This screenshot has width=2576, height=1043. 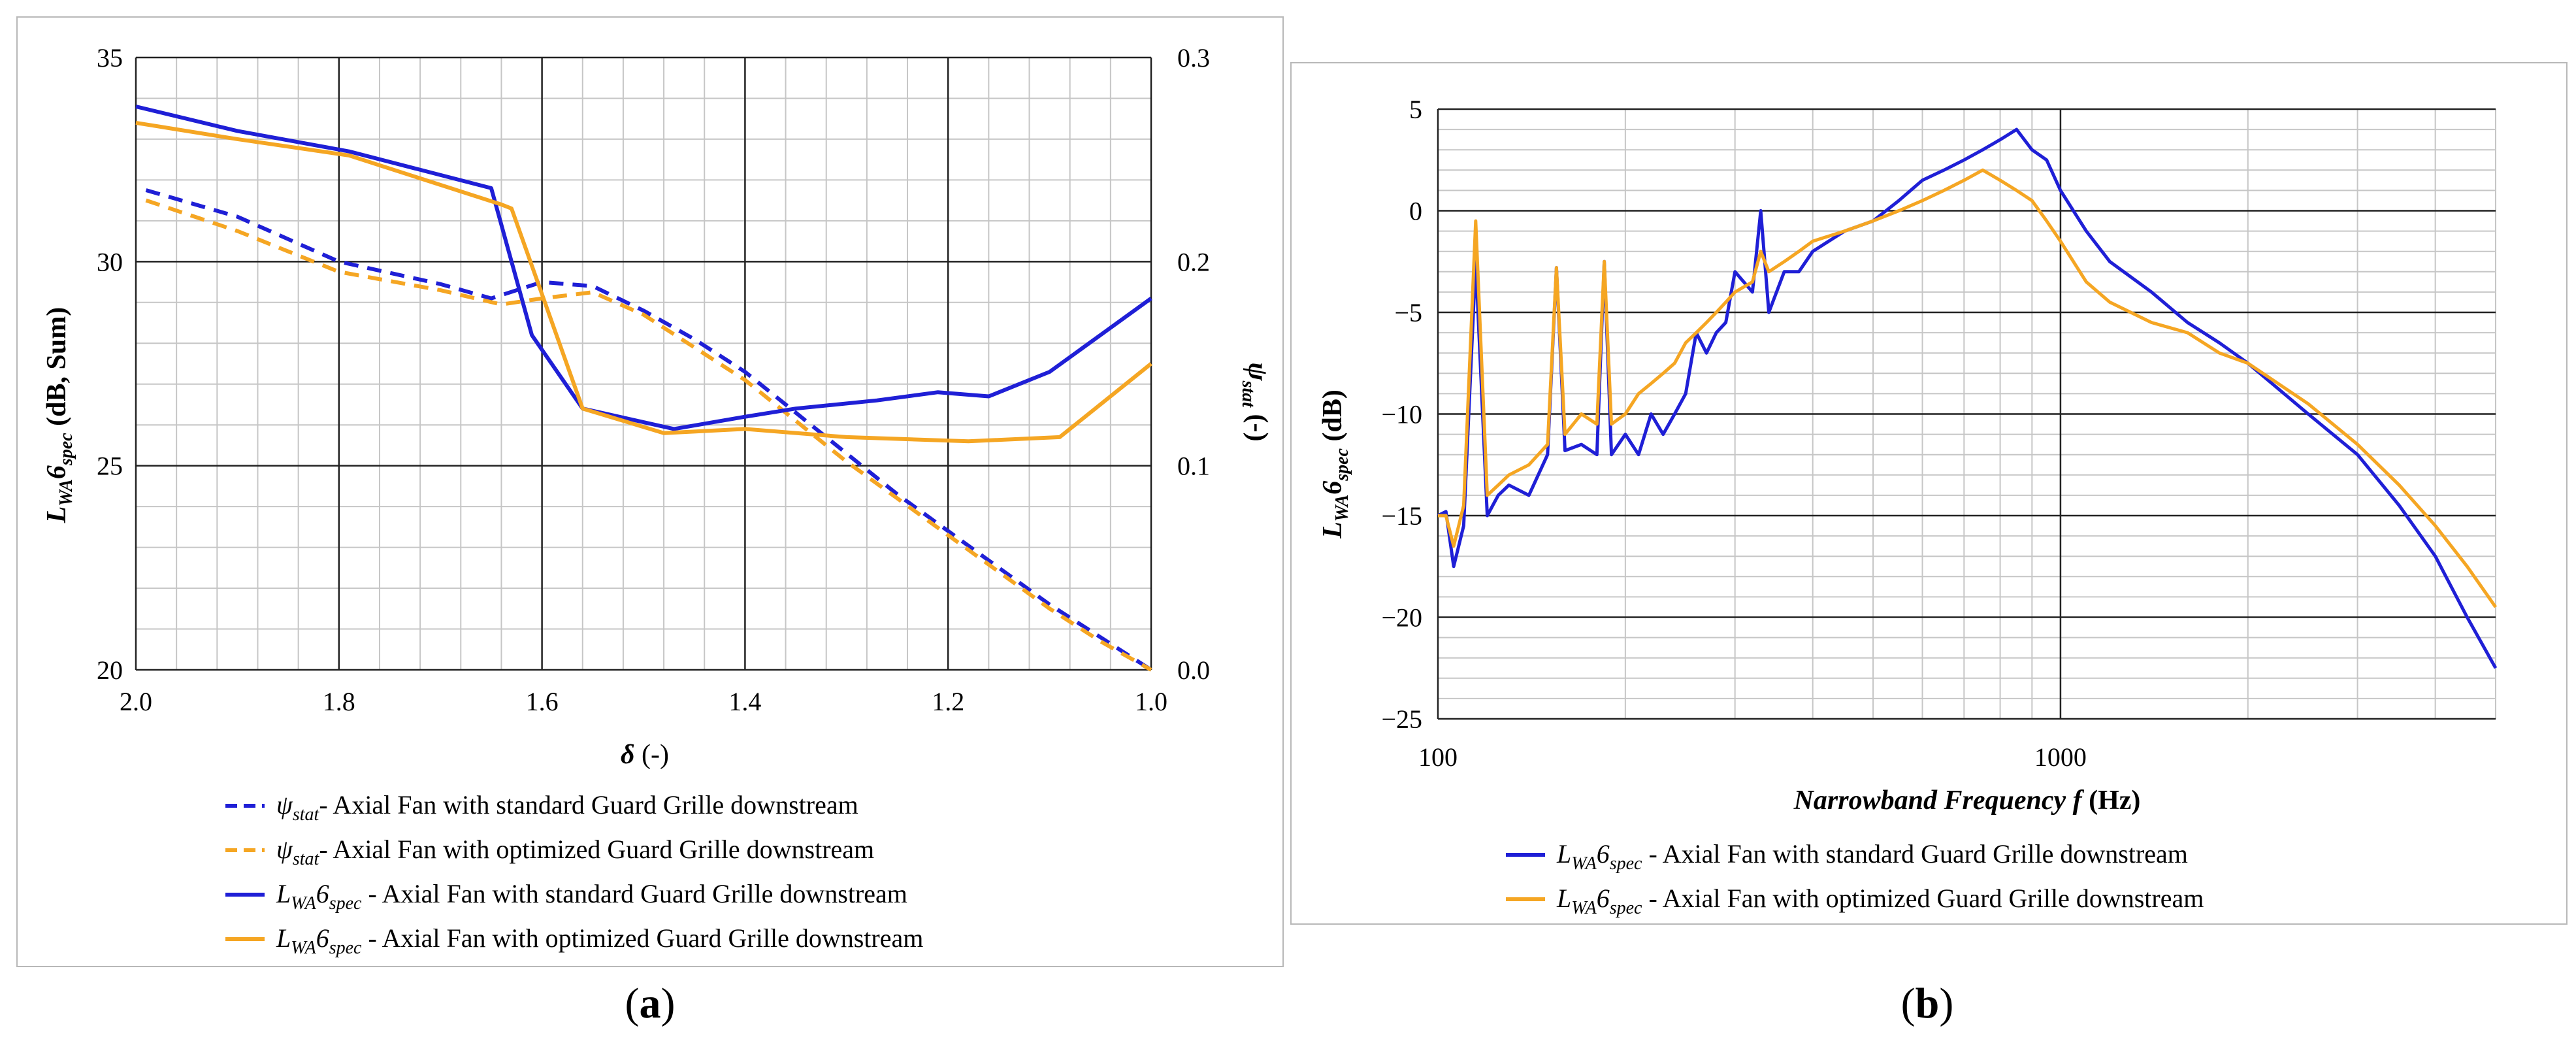 What do you see at coordinates (1193, 467) in the screenshot?
I see `chart-a-ytick-right-label: 0.1` at bounding box center [1193, 467].